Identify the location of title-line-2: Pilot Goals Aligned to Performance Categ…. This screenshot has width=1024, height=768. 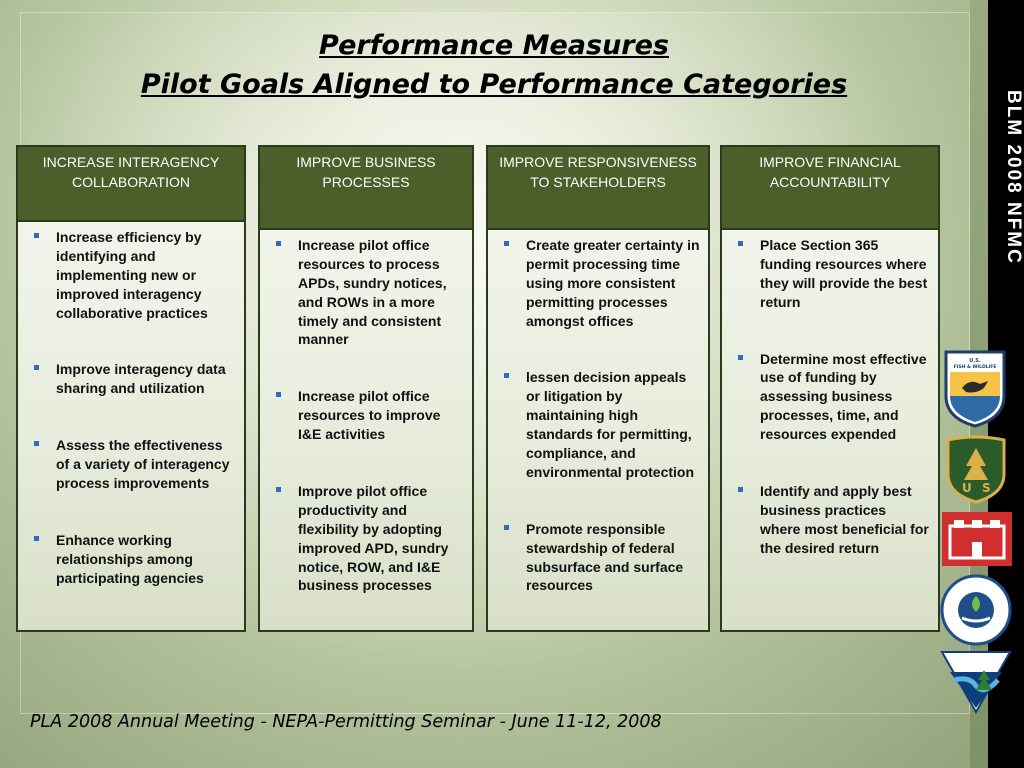
(494, 85).